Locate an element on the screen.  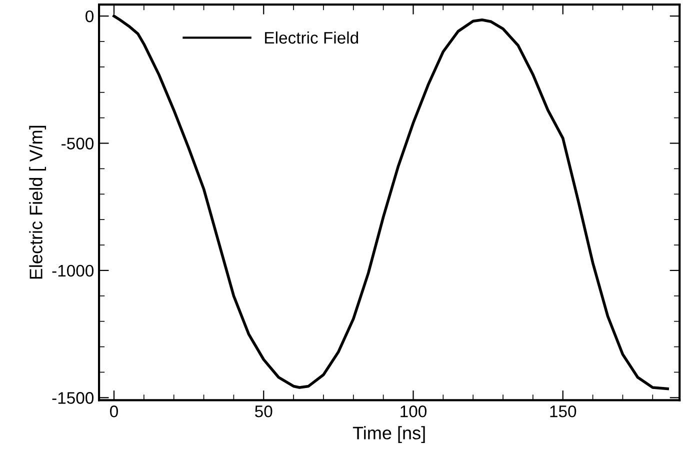
y-tick-label: -500 is located at coordinates (78, 144).